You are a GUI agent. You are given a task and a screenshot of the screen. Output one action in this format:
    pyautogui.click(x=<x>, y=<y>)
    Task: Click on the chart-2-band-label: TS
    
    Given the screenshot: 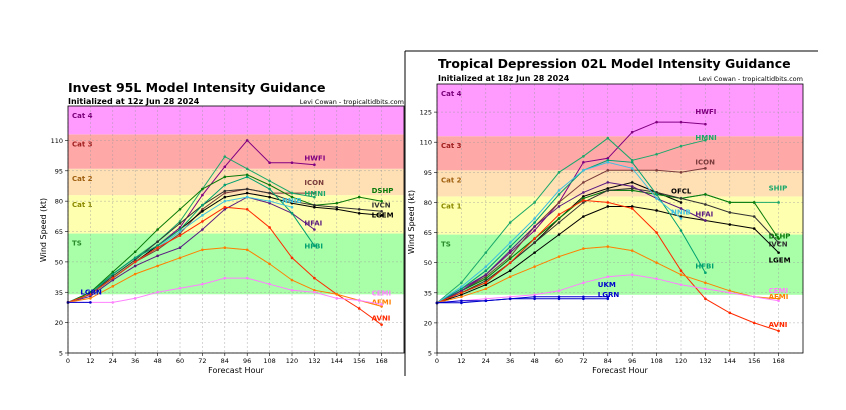 What is the action you would take?
    pyautogui.click(x=446, y=245)
    